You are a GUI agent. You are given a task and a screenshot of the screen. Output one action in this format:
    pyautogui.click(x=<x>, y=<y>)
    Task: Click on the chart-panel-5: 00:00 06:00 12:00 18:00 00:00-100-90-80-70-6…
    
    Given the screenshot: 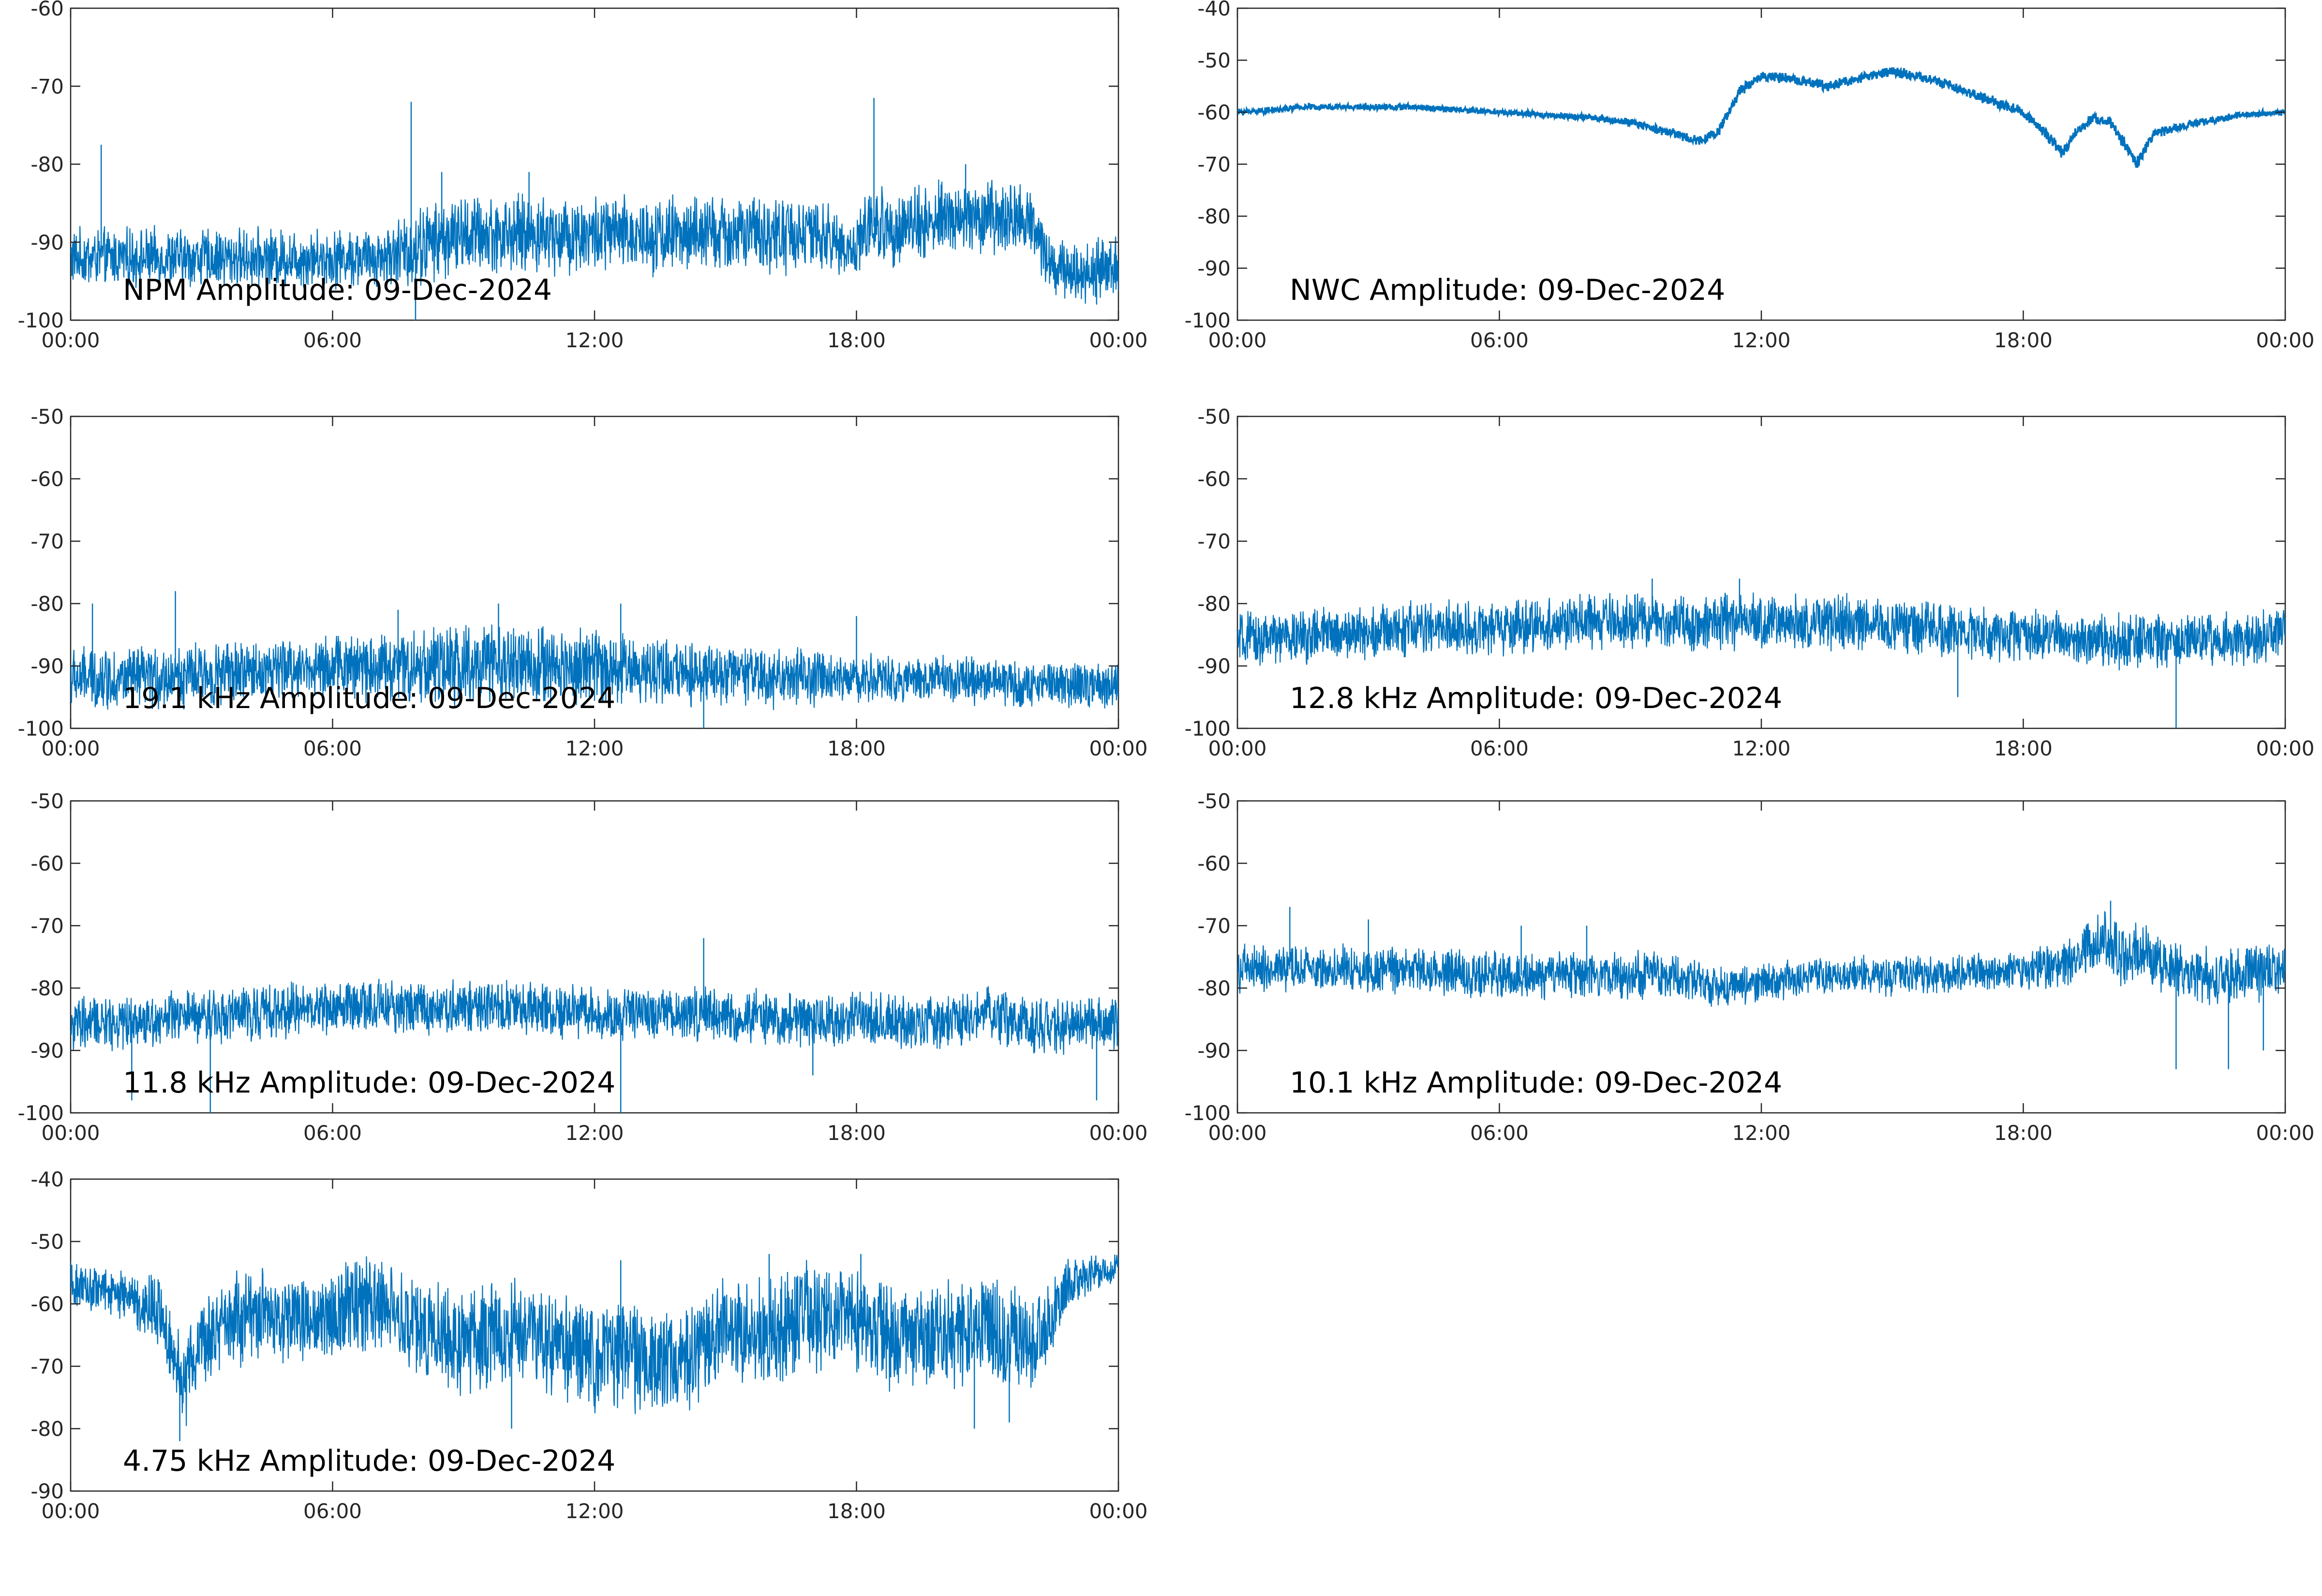 What is the action you would take?
    pyautogui.click(x=583, y=967)
    